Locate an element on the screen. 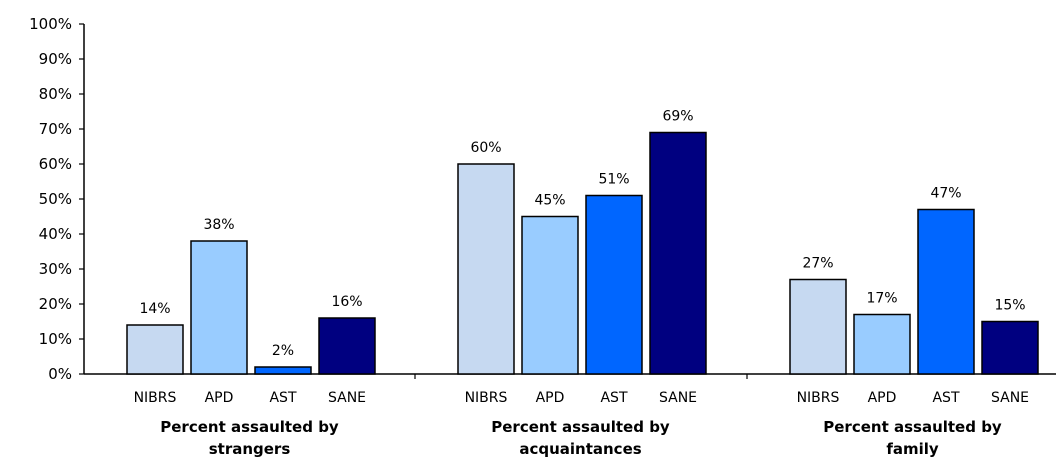 The width and height of the screenshot is (1063, 461). y-tick-label: 0% is located at coordinates (60, 374).